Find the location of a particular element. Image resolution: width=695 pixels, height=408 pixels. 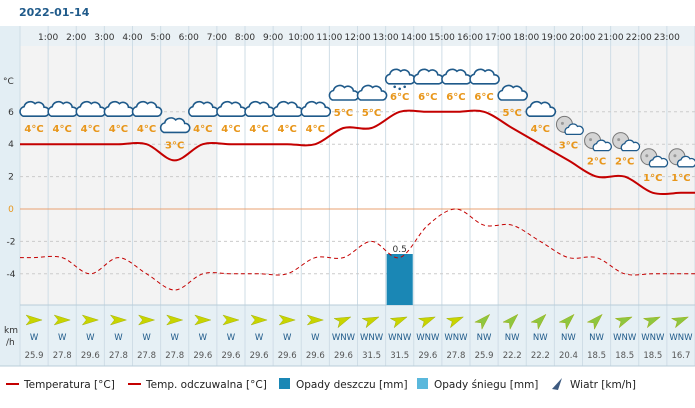

hour-label: 1:00 is located at coordinates (48, 38).